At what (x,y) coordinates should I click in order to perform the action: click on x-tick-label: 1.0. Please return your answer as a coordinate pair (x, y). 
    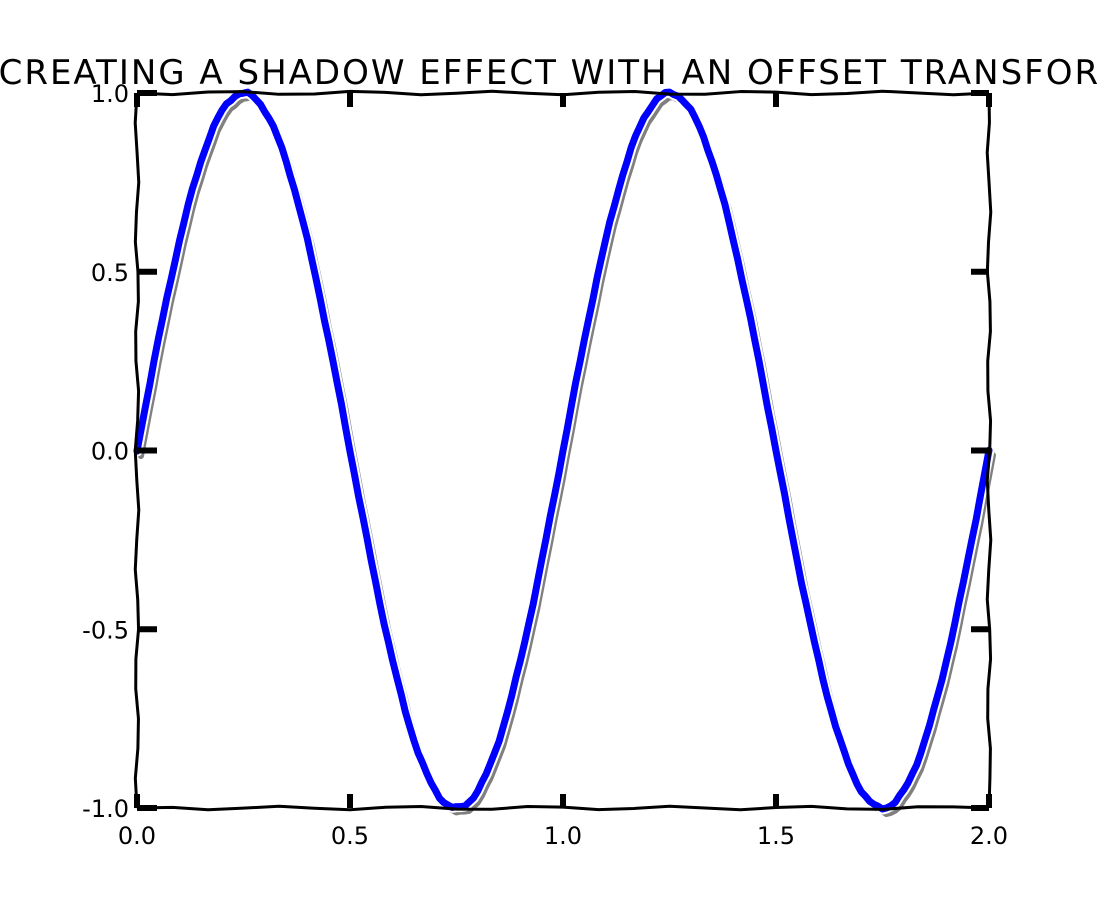
    Looking at the image, I should click on (563, 836).